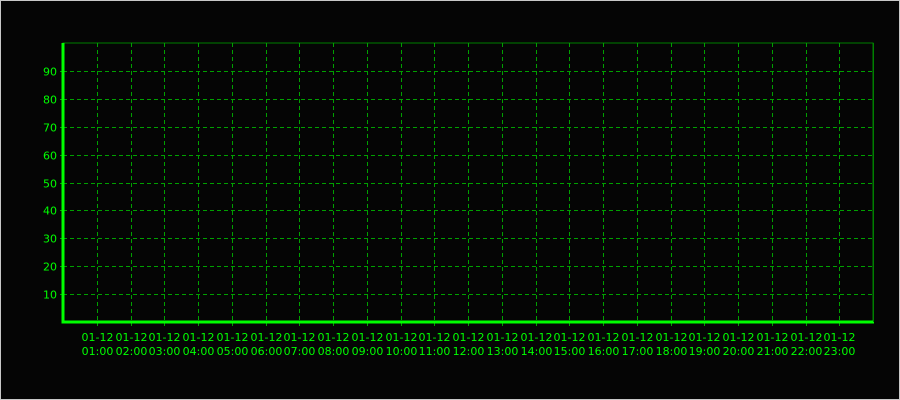 This screenshot has width=900, height=400. I want to click on y-tick-label: 60, so click(50, 156).